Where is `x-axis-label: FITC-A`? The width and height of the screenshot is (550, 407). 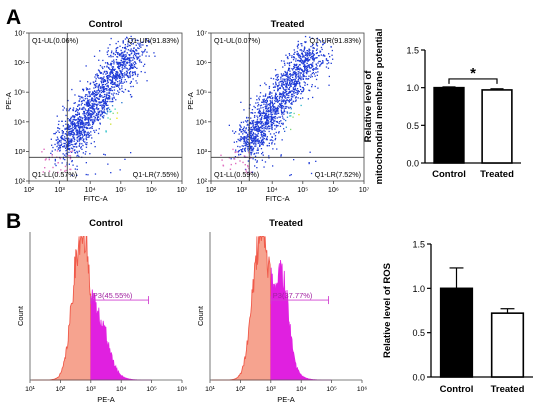 x-axis-label: FITC-A is located at coordinates (277, 198).